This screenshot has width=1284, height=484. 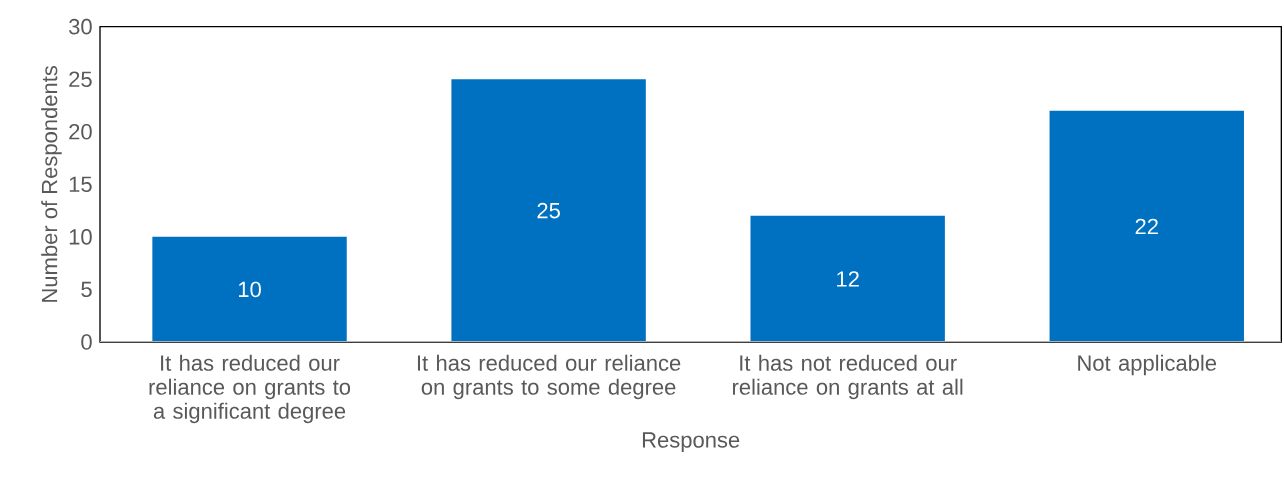 What do you see at coordinates (80, 79) in the screenshot?
I see `y-tick-label: 25` at bounding box center [80, 79].